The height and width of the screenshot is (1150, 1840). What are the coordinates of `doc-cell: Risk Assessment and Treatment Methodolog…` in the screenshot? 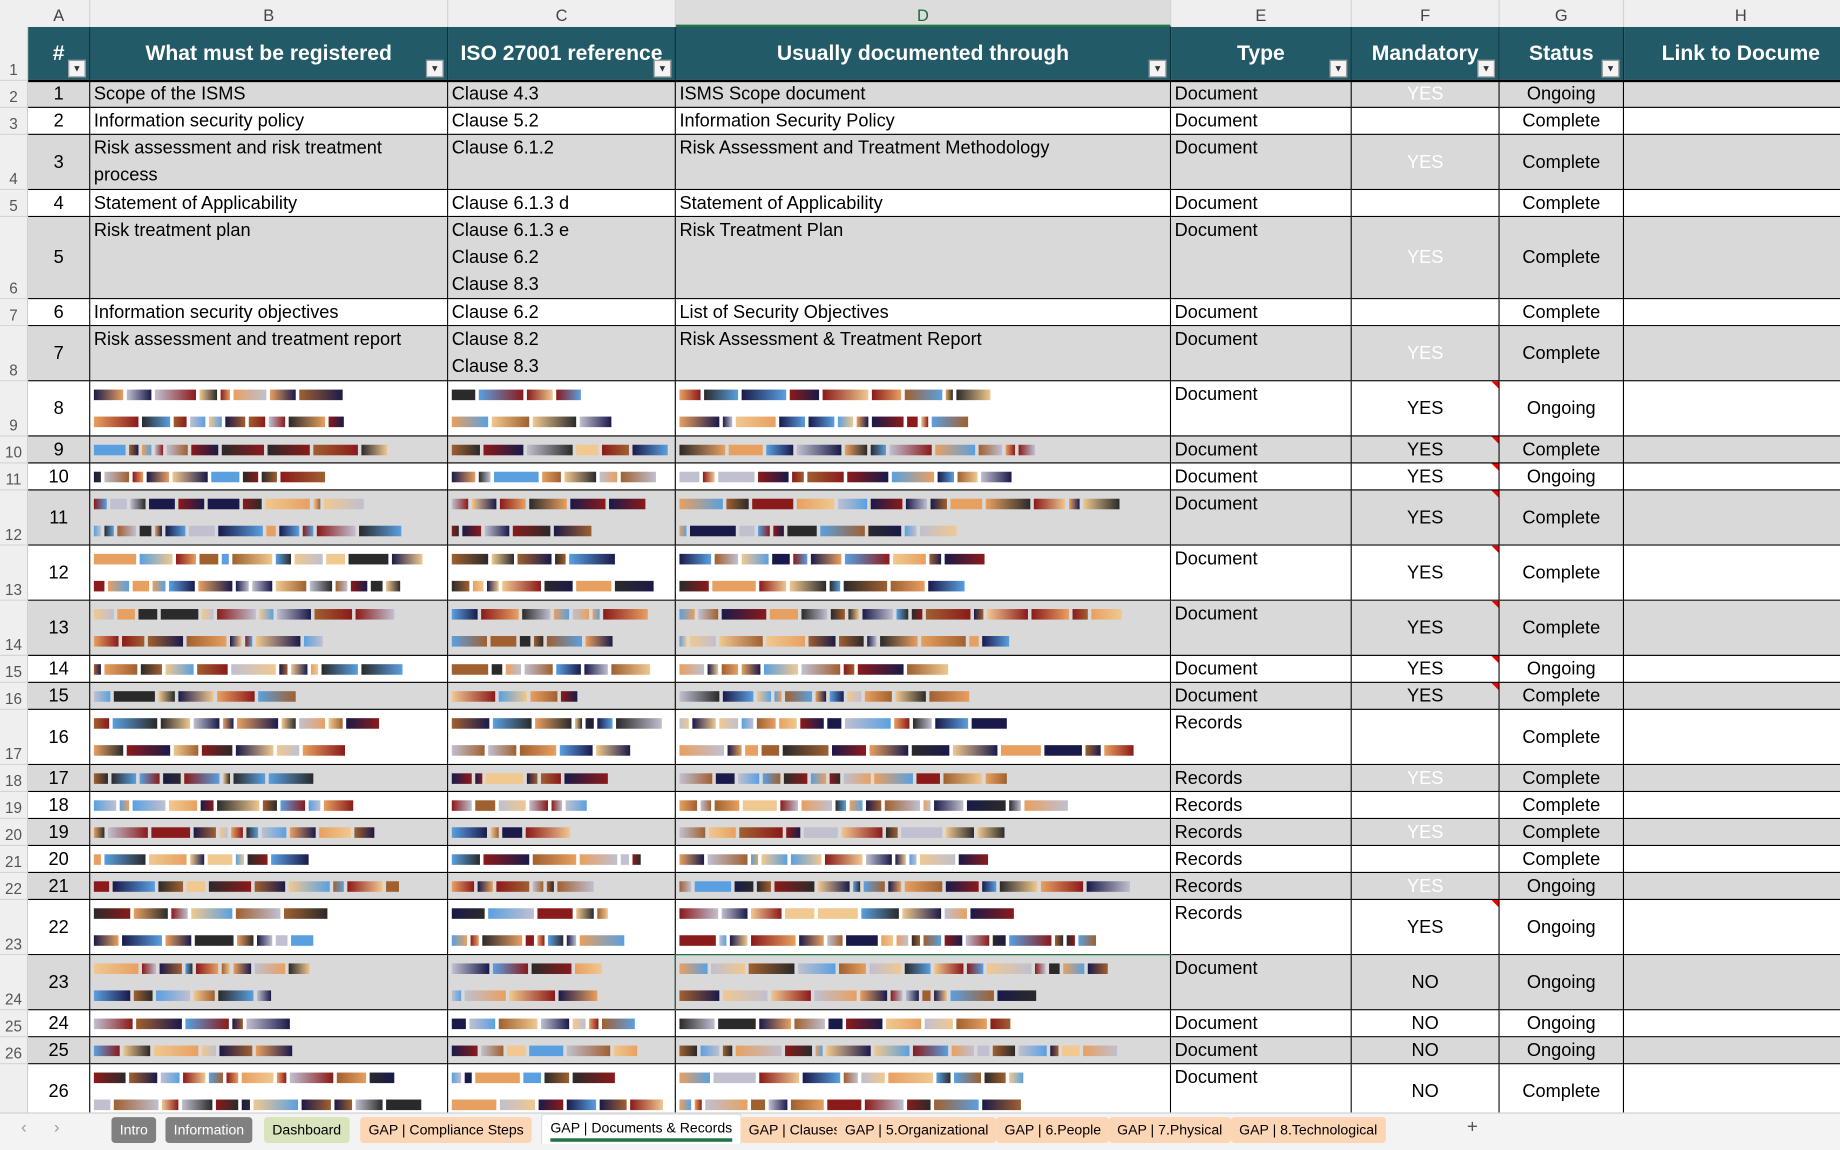 It's located at (923, 162).